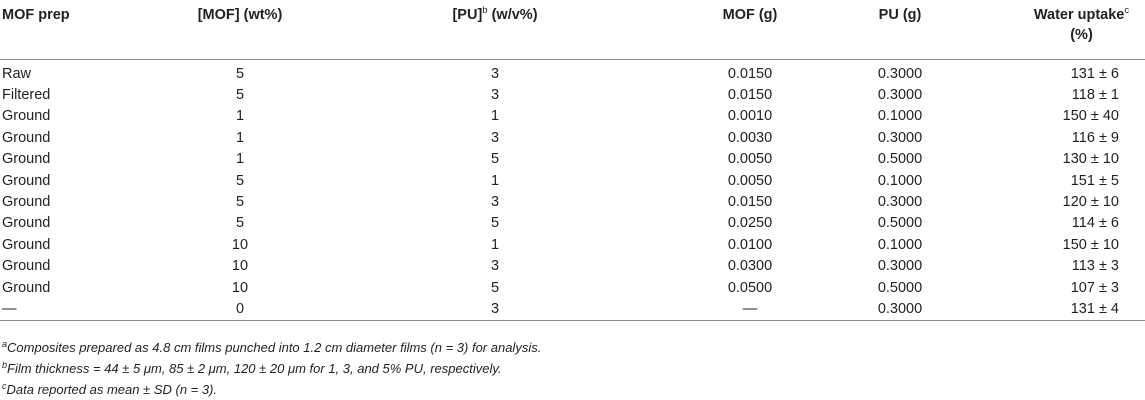 This screenshot has width=1145, height=400. Describe the element at coordinates (750, 287) in the screenshot. I see `cell-mof-g: 0.0500` at that location.